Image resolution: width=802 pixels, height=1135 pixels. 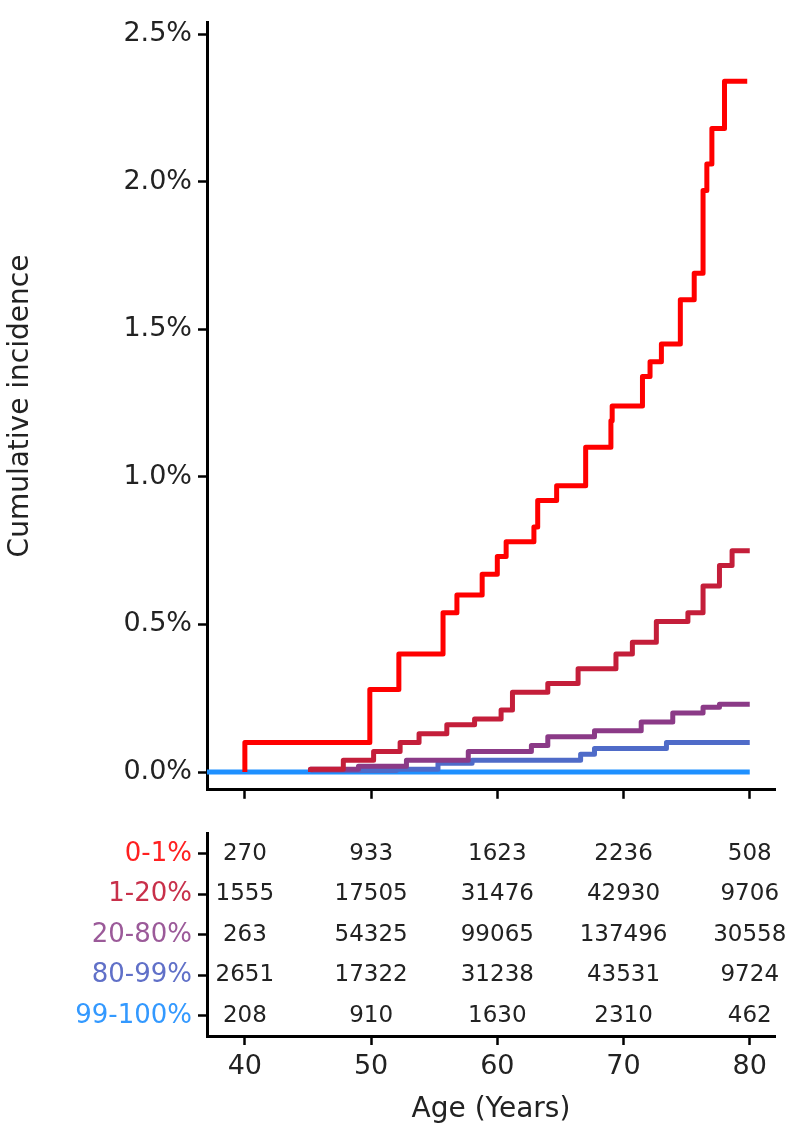 I want to click on y-axis-title: Cumulative incidence, so click(x=19, y=406).